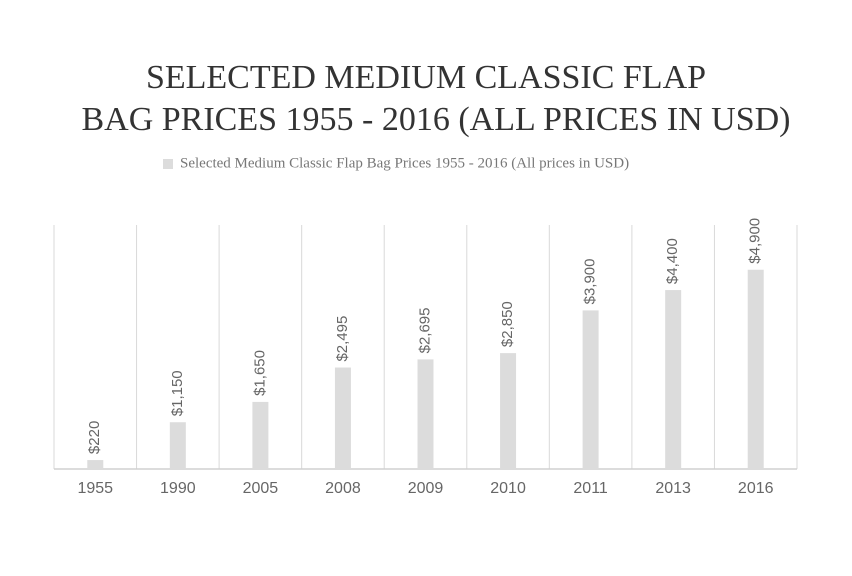  I want to click on value-label: $1,650, so click(259, 373).